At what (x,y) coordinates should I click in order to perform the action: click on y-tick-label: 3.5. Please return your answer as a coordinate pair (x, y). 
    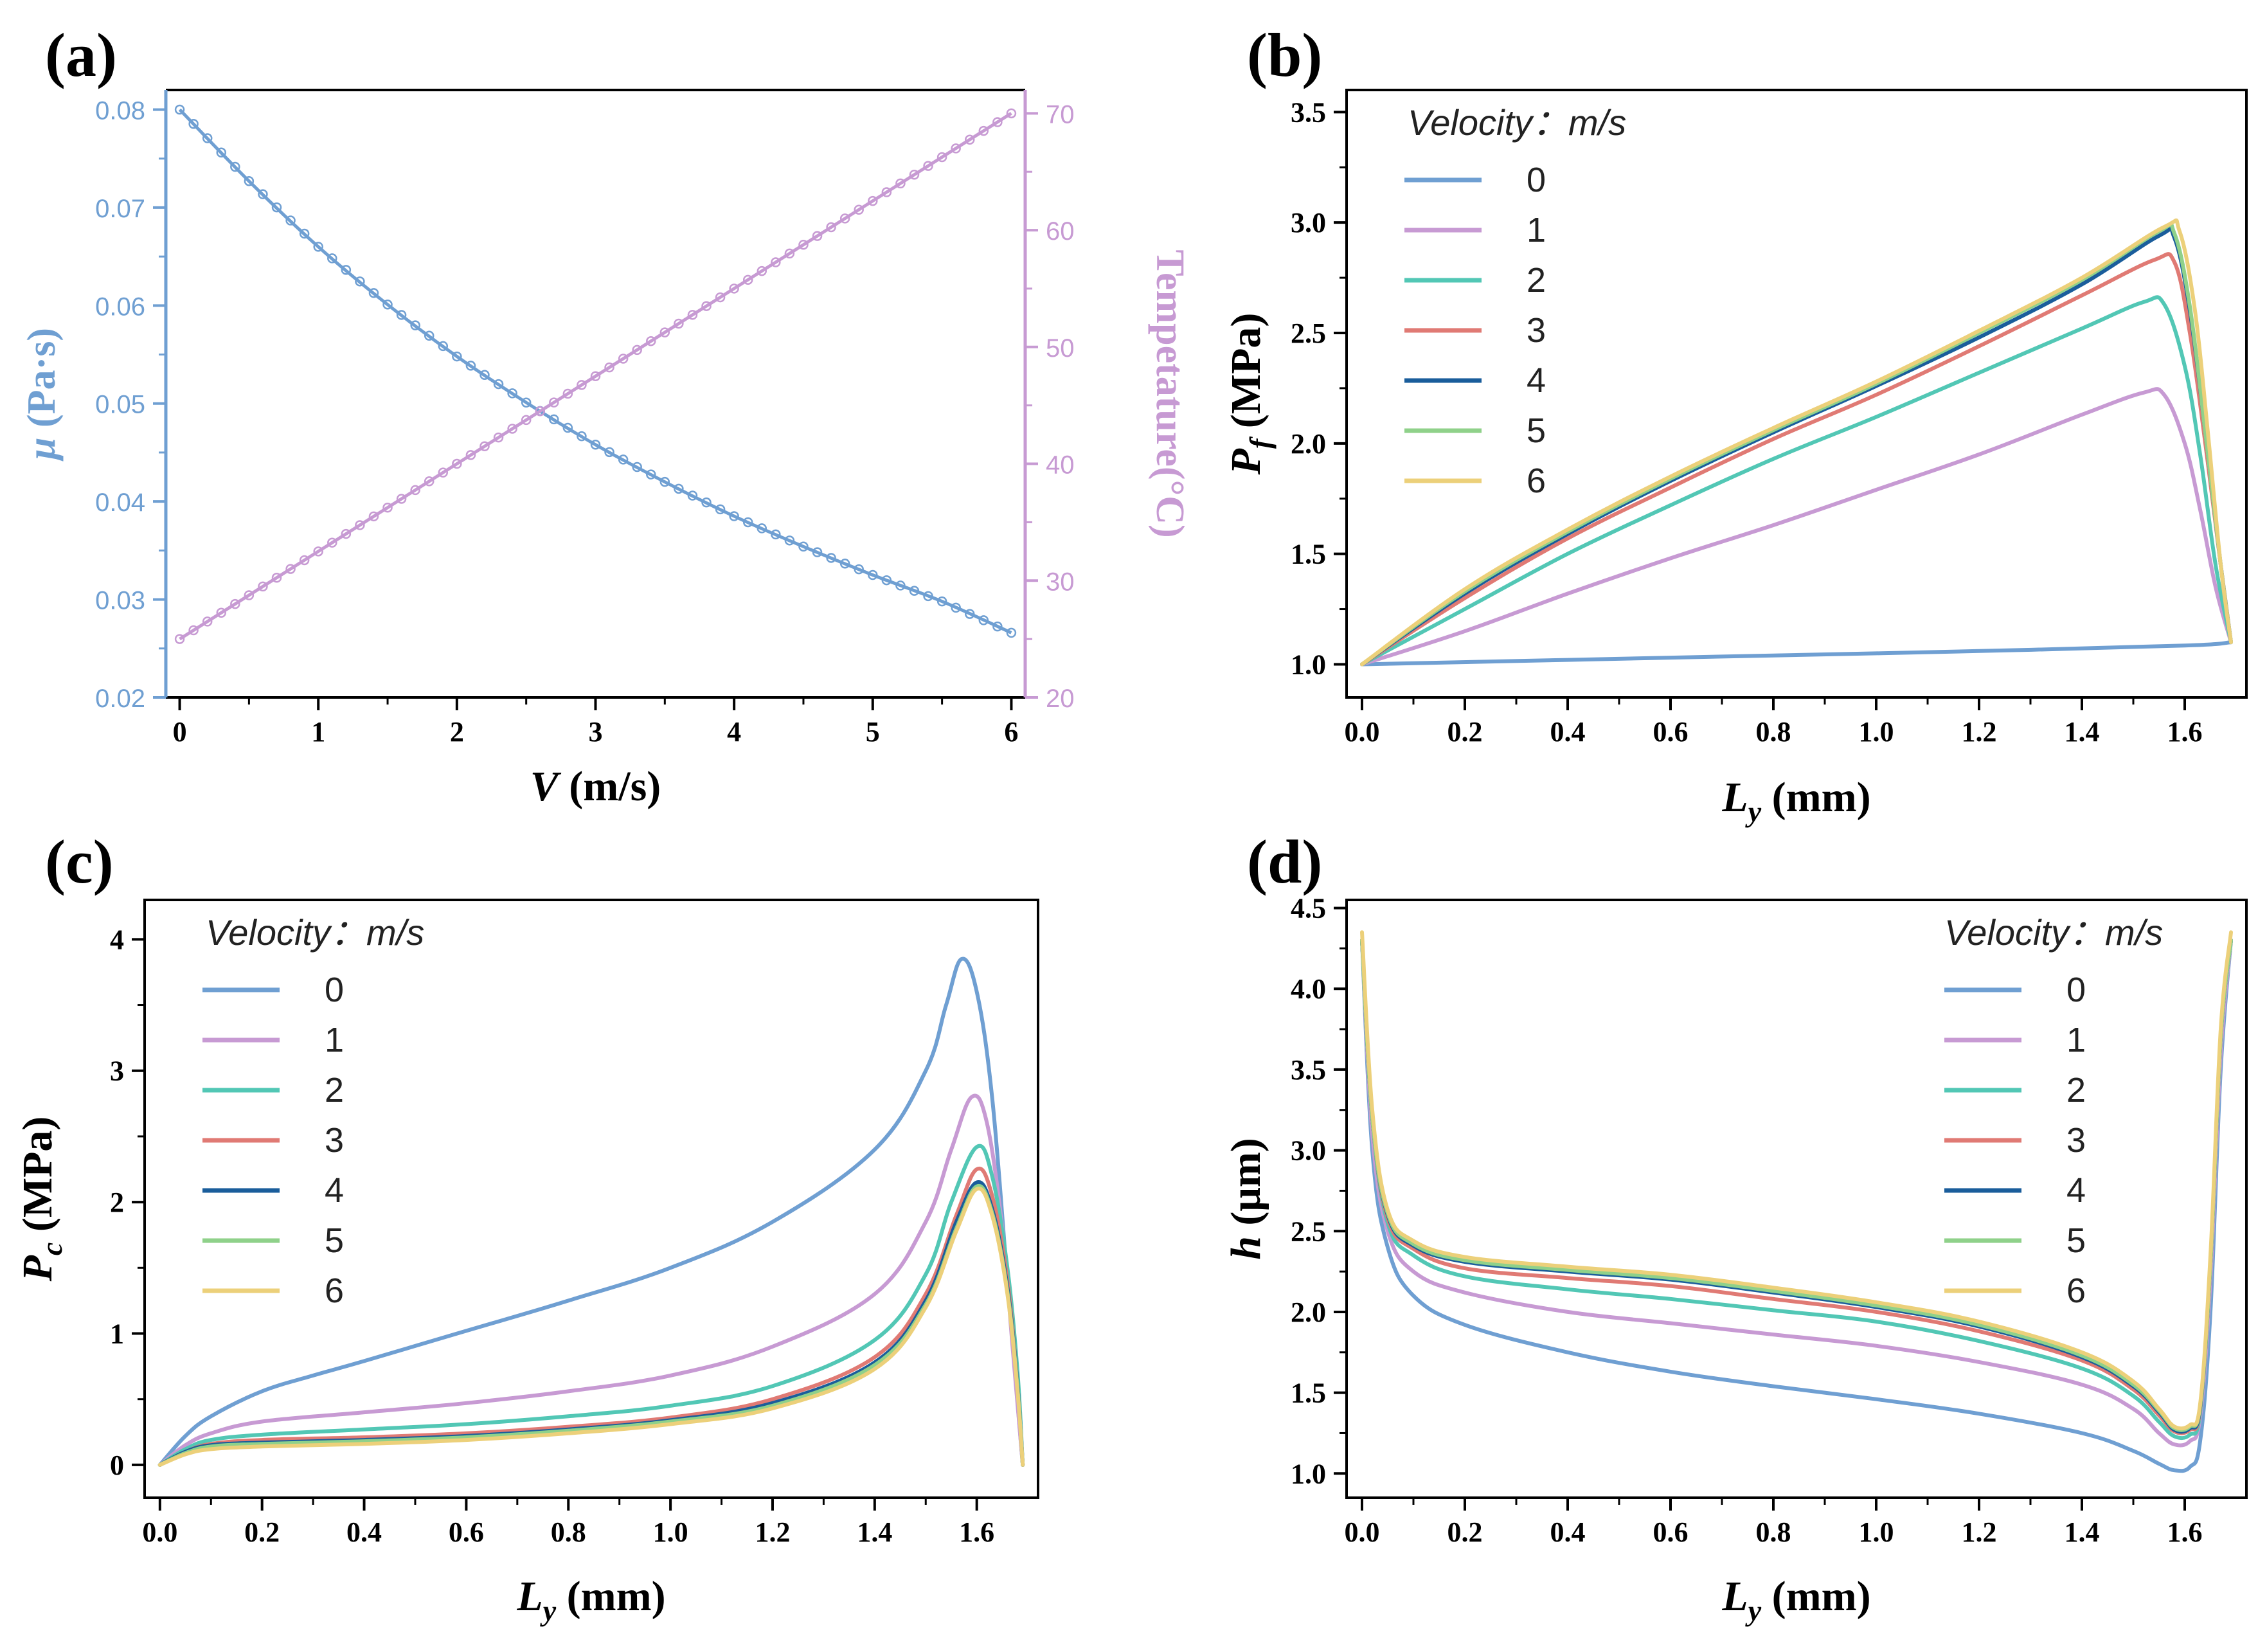
    Looking at the image, I should click on (1308, 112).